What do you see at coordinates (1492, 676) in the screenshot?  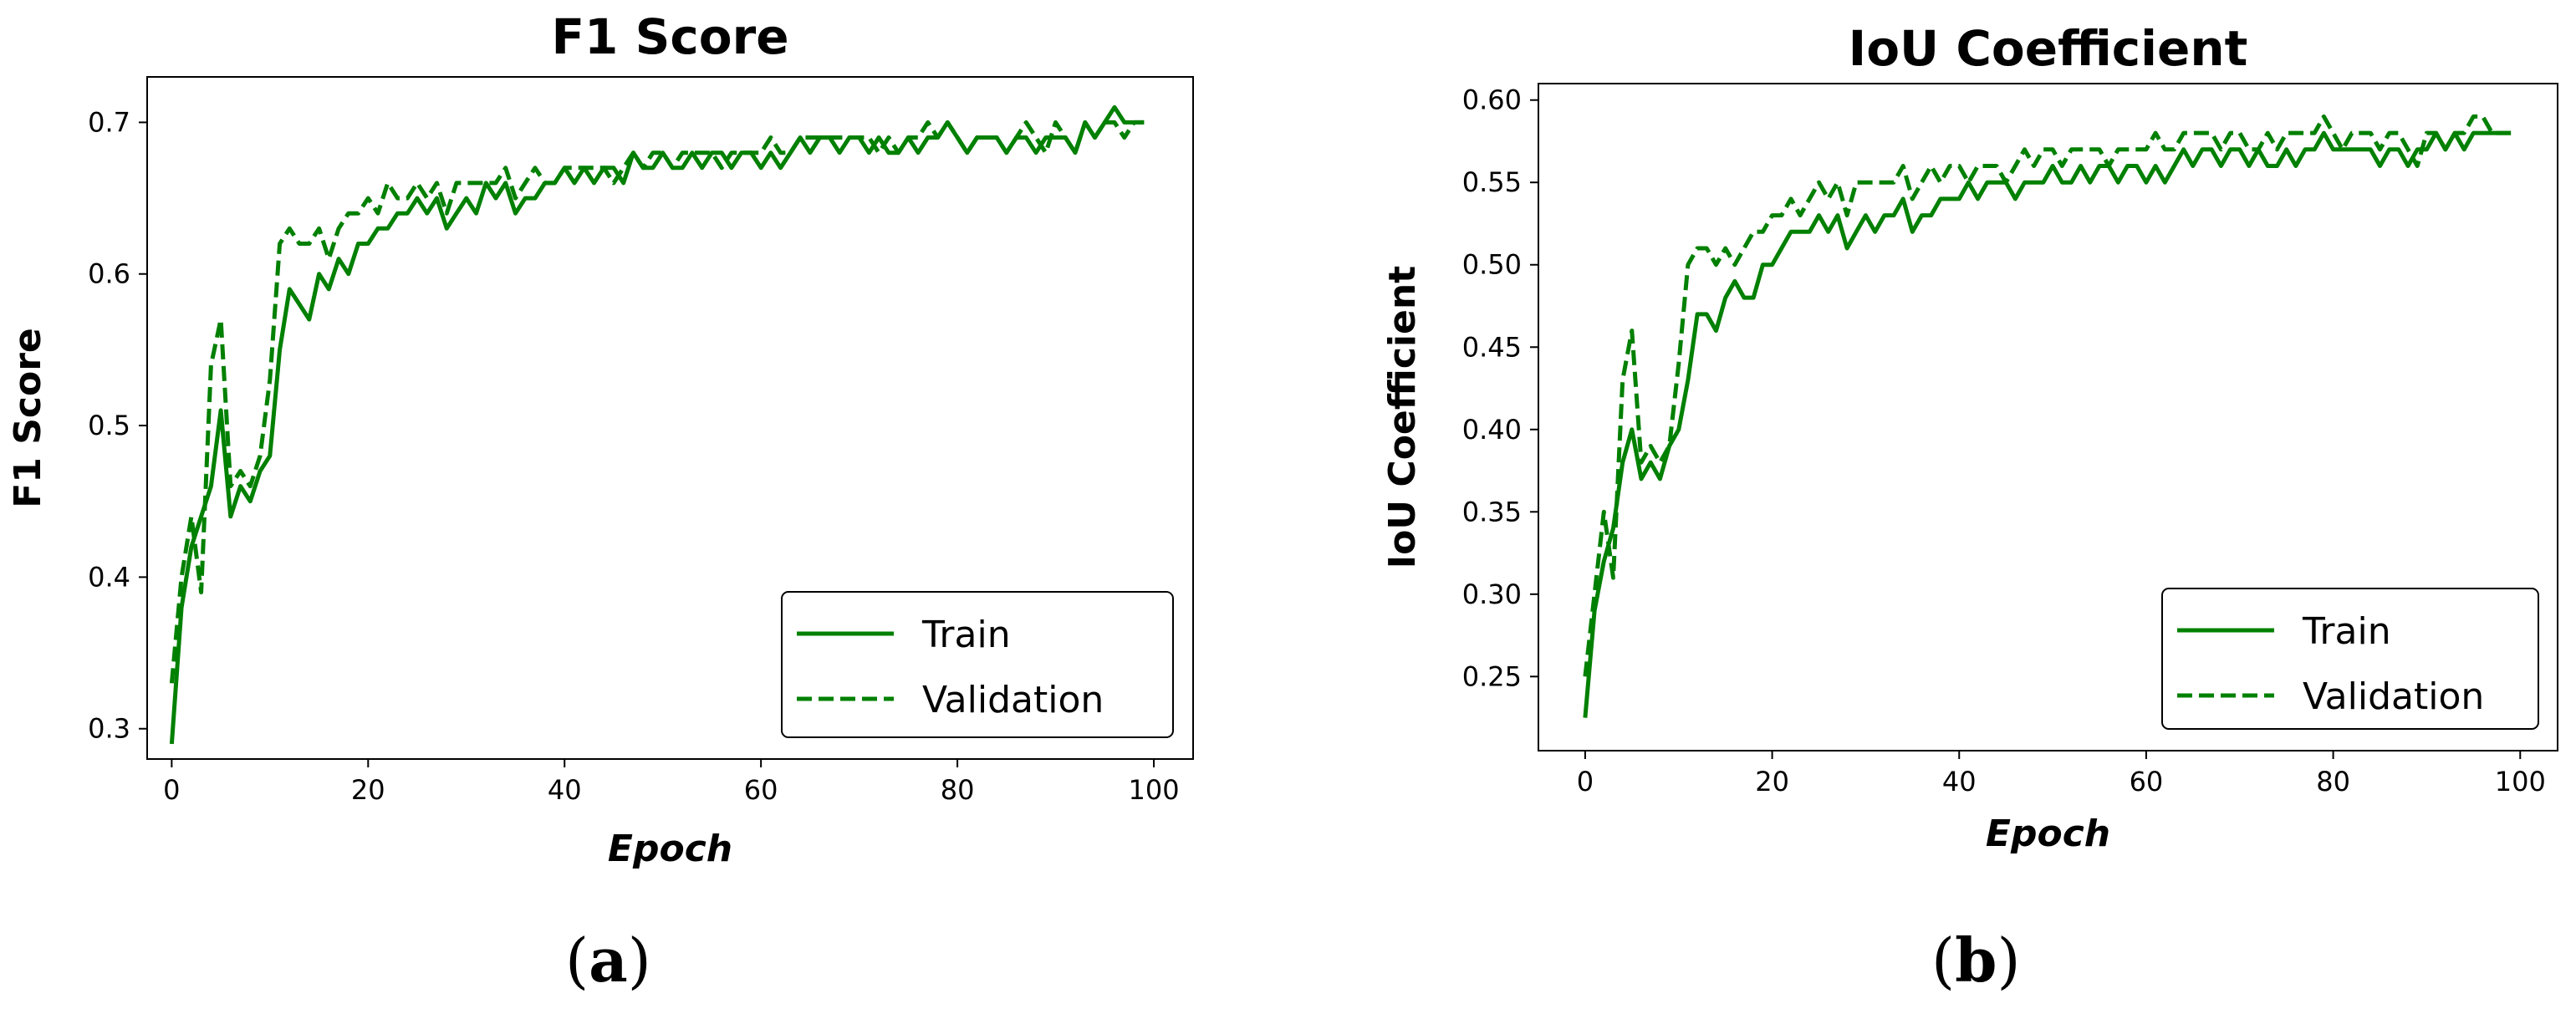 I see `y-tick-label-iou: 0.25` at bounding box center [1492, 676].